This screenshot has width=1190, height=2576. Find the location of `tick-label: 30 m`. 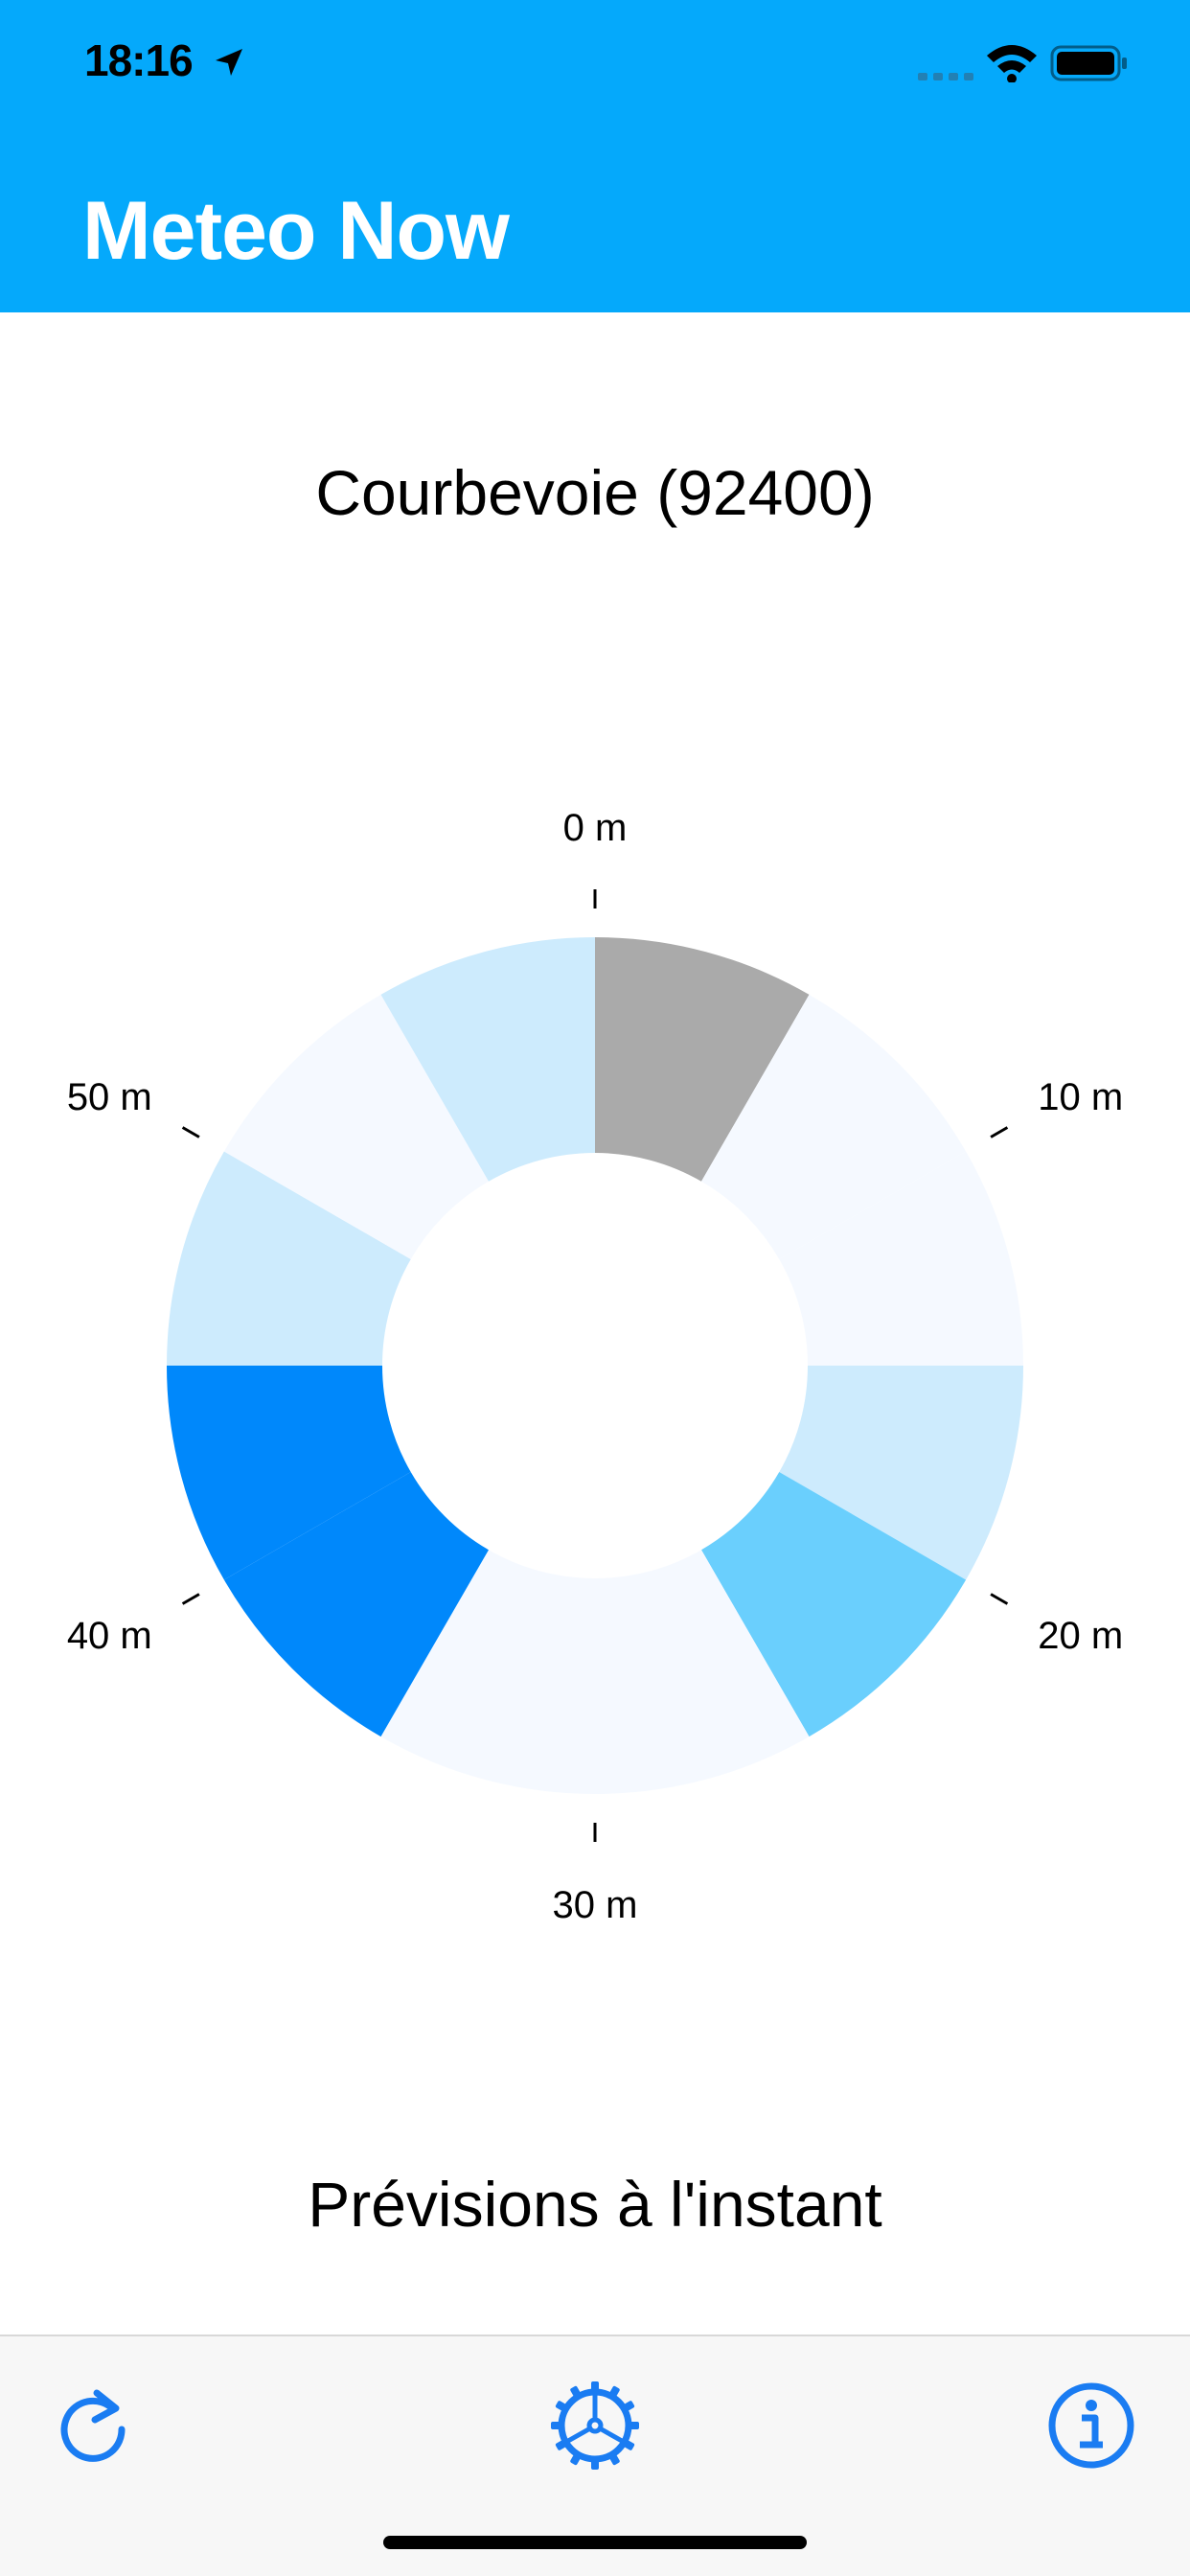

tick-label: 30 m is located at coordinates (595, 1905).